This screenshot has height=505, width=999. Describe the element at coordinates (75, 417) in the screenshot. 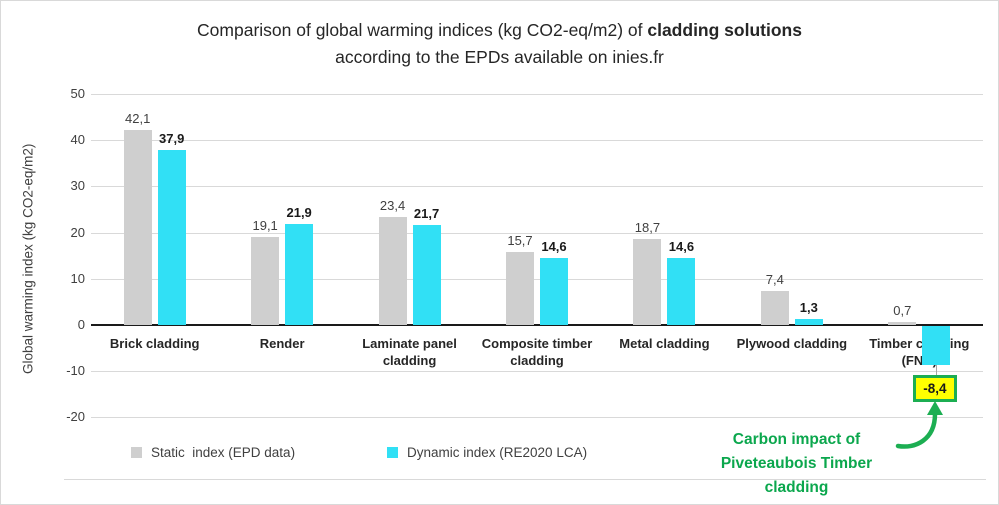

I see `y-axis-tick-label: -20` at that location.